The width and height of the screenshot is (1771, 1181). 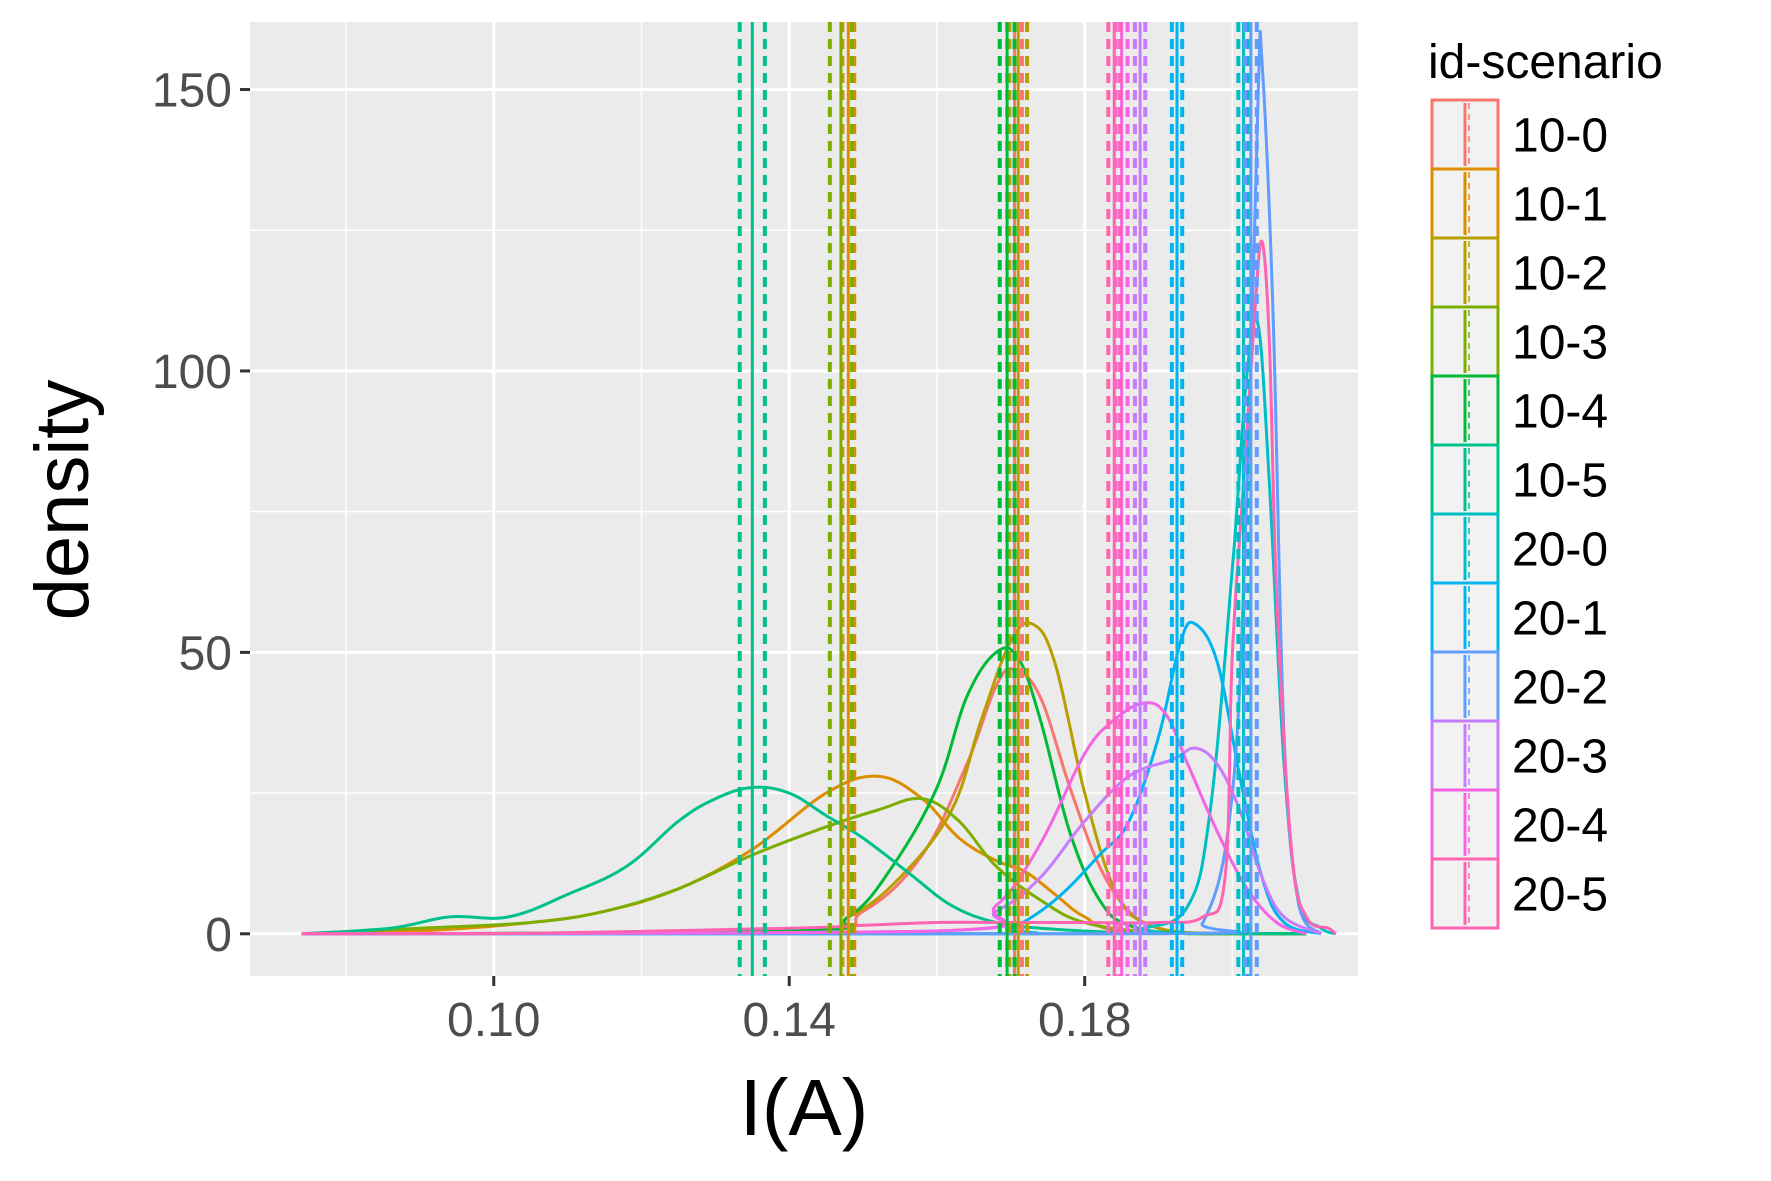 I want to click on y-tick-label: 100, so click(x=192, y=372).